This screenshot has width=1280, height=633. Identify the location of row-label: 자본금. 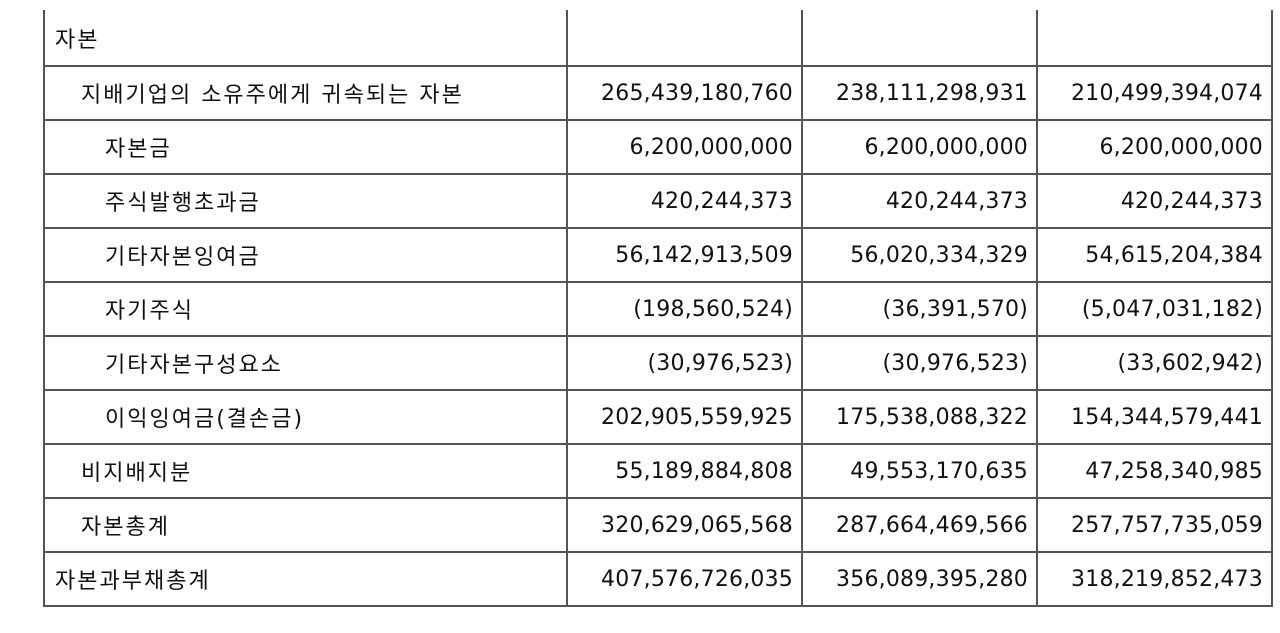
(305, 147).